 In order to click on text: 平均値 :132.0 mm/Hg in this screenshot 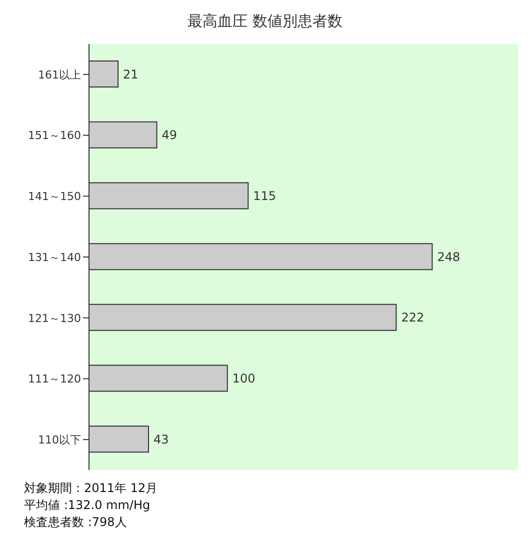, I will do `click(88, 505)`.